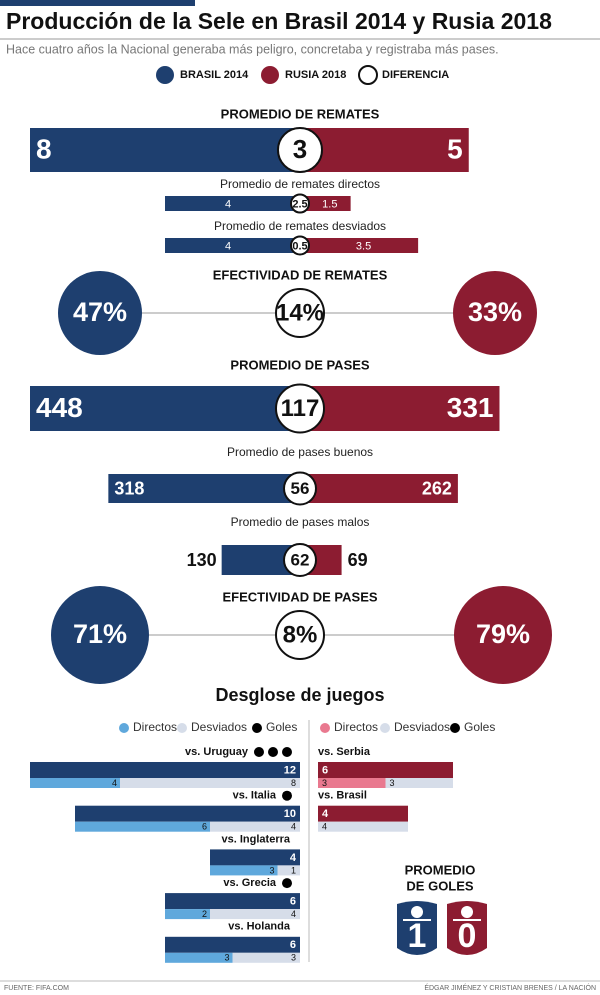 The height and width of the screenshot is (995, 600). Describe the element at coordinates (329, 204) in the screenshot. I see `value-rusia: 1.5` at that location.